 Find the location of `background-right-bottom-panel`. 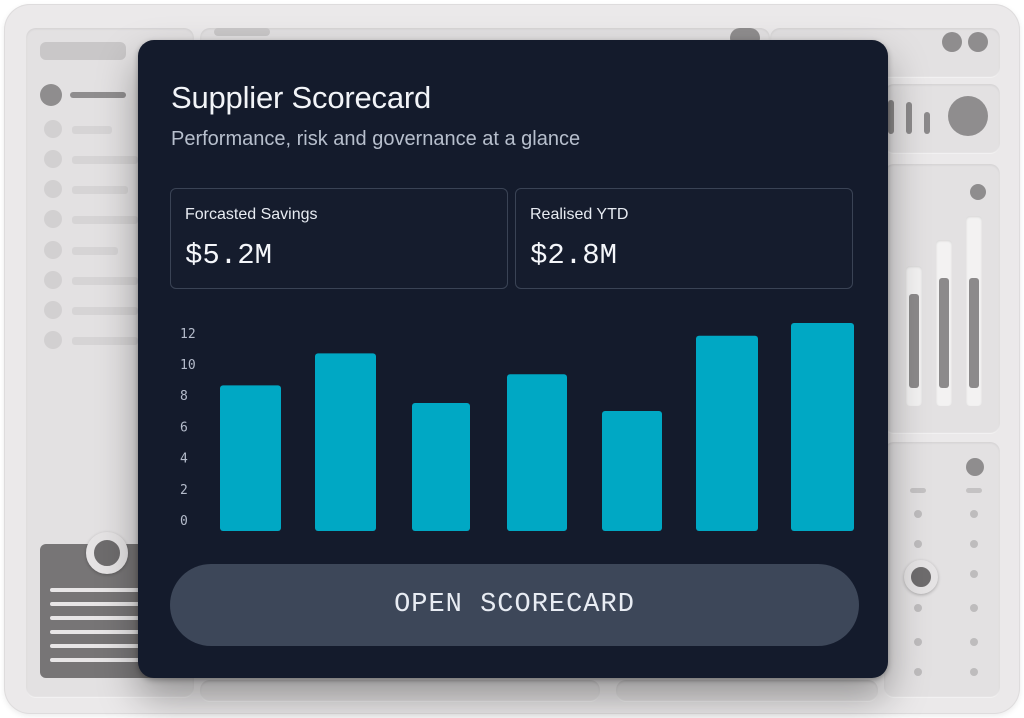

background-right-bottom-panel is located at coordinates (942, 570).